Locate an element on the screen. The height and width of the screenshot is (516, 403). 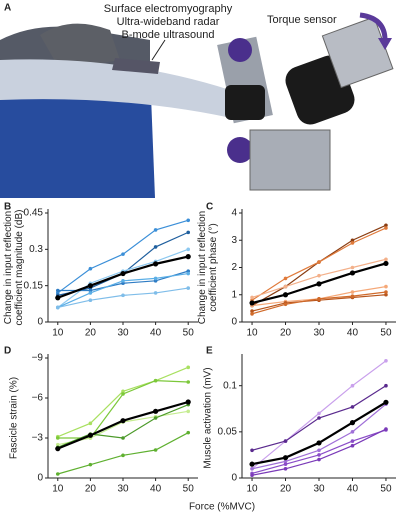
series-line is located at coordinates (123, 409).